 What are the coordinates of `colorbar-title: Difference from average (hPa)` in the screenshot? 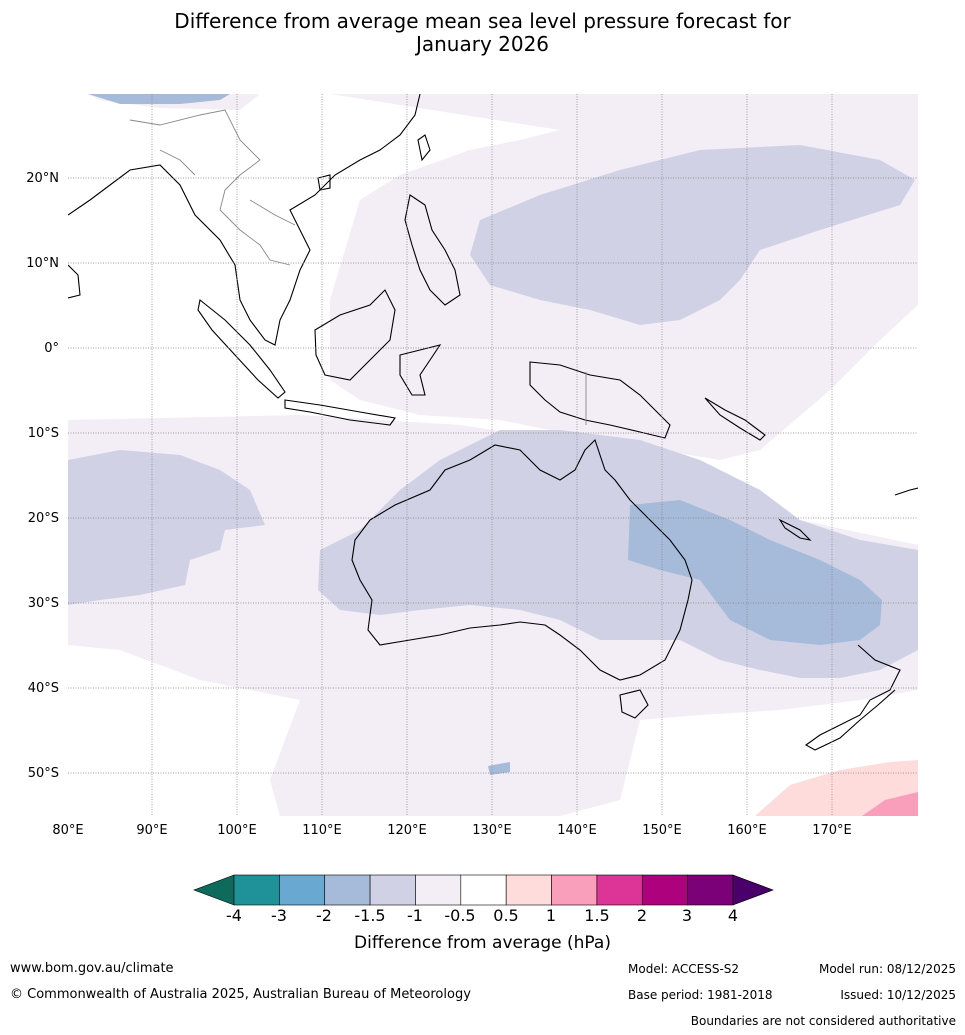 It's located at (482, 943).